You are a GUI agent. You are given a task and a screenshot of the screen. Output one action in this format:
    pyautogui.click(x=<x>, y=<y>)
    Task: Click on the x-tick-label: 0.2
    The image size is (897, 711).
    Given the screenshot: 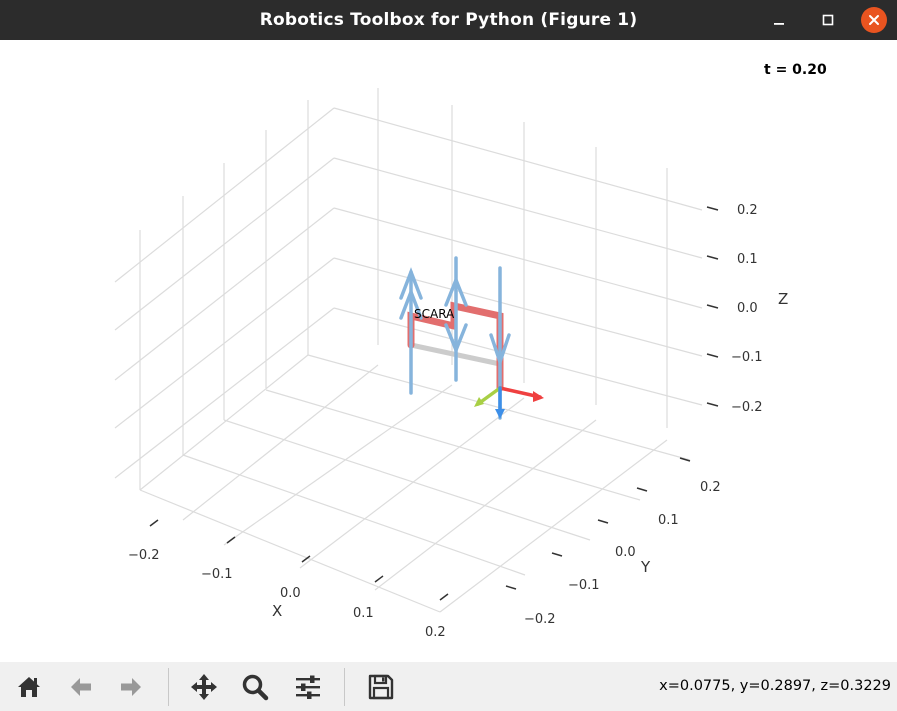 What is the action you would take?
    pyautogui.click(x=435, y=632)
    